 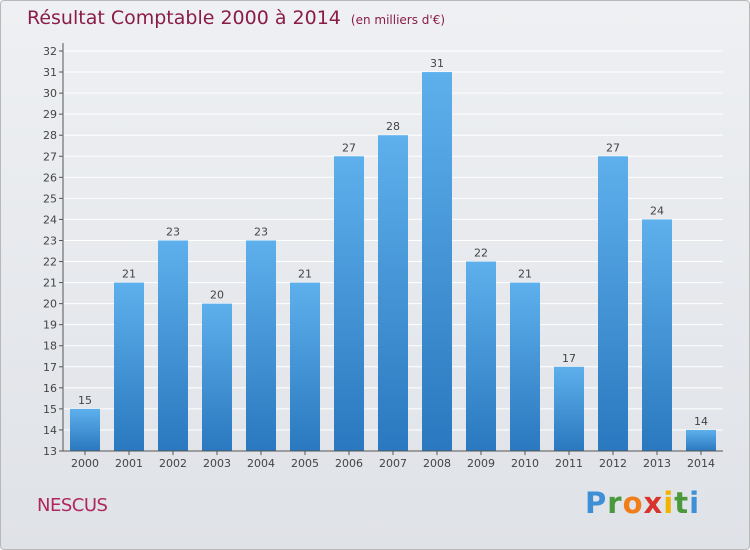 I want to click on x-tick-label: 2002, so click(x=173, y=463).